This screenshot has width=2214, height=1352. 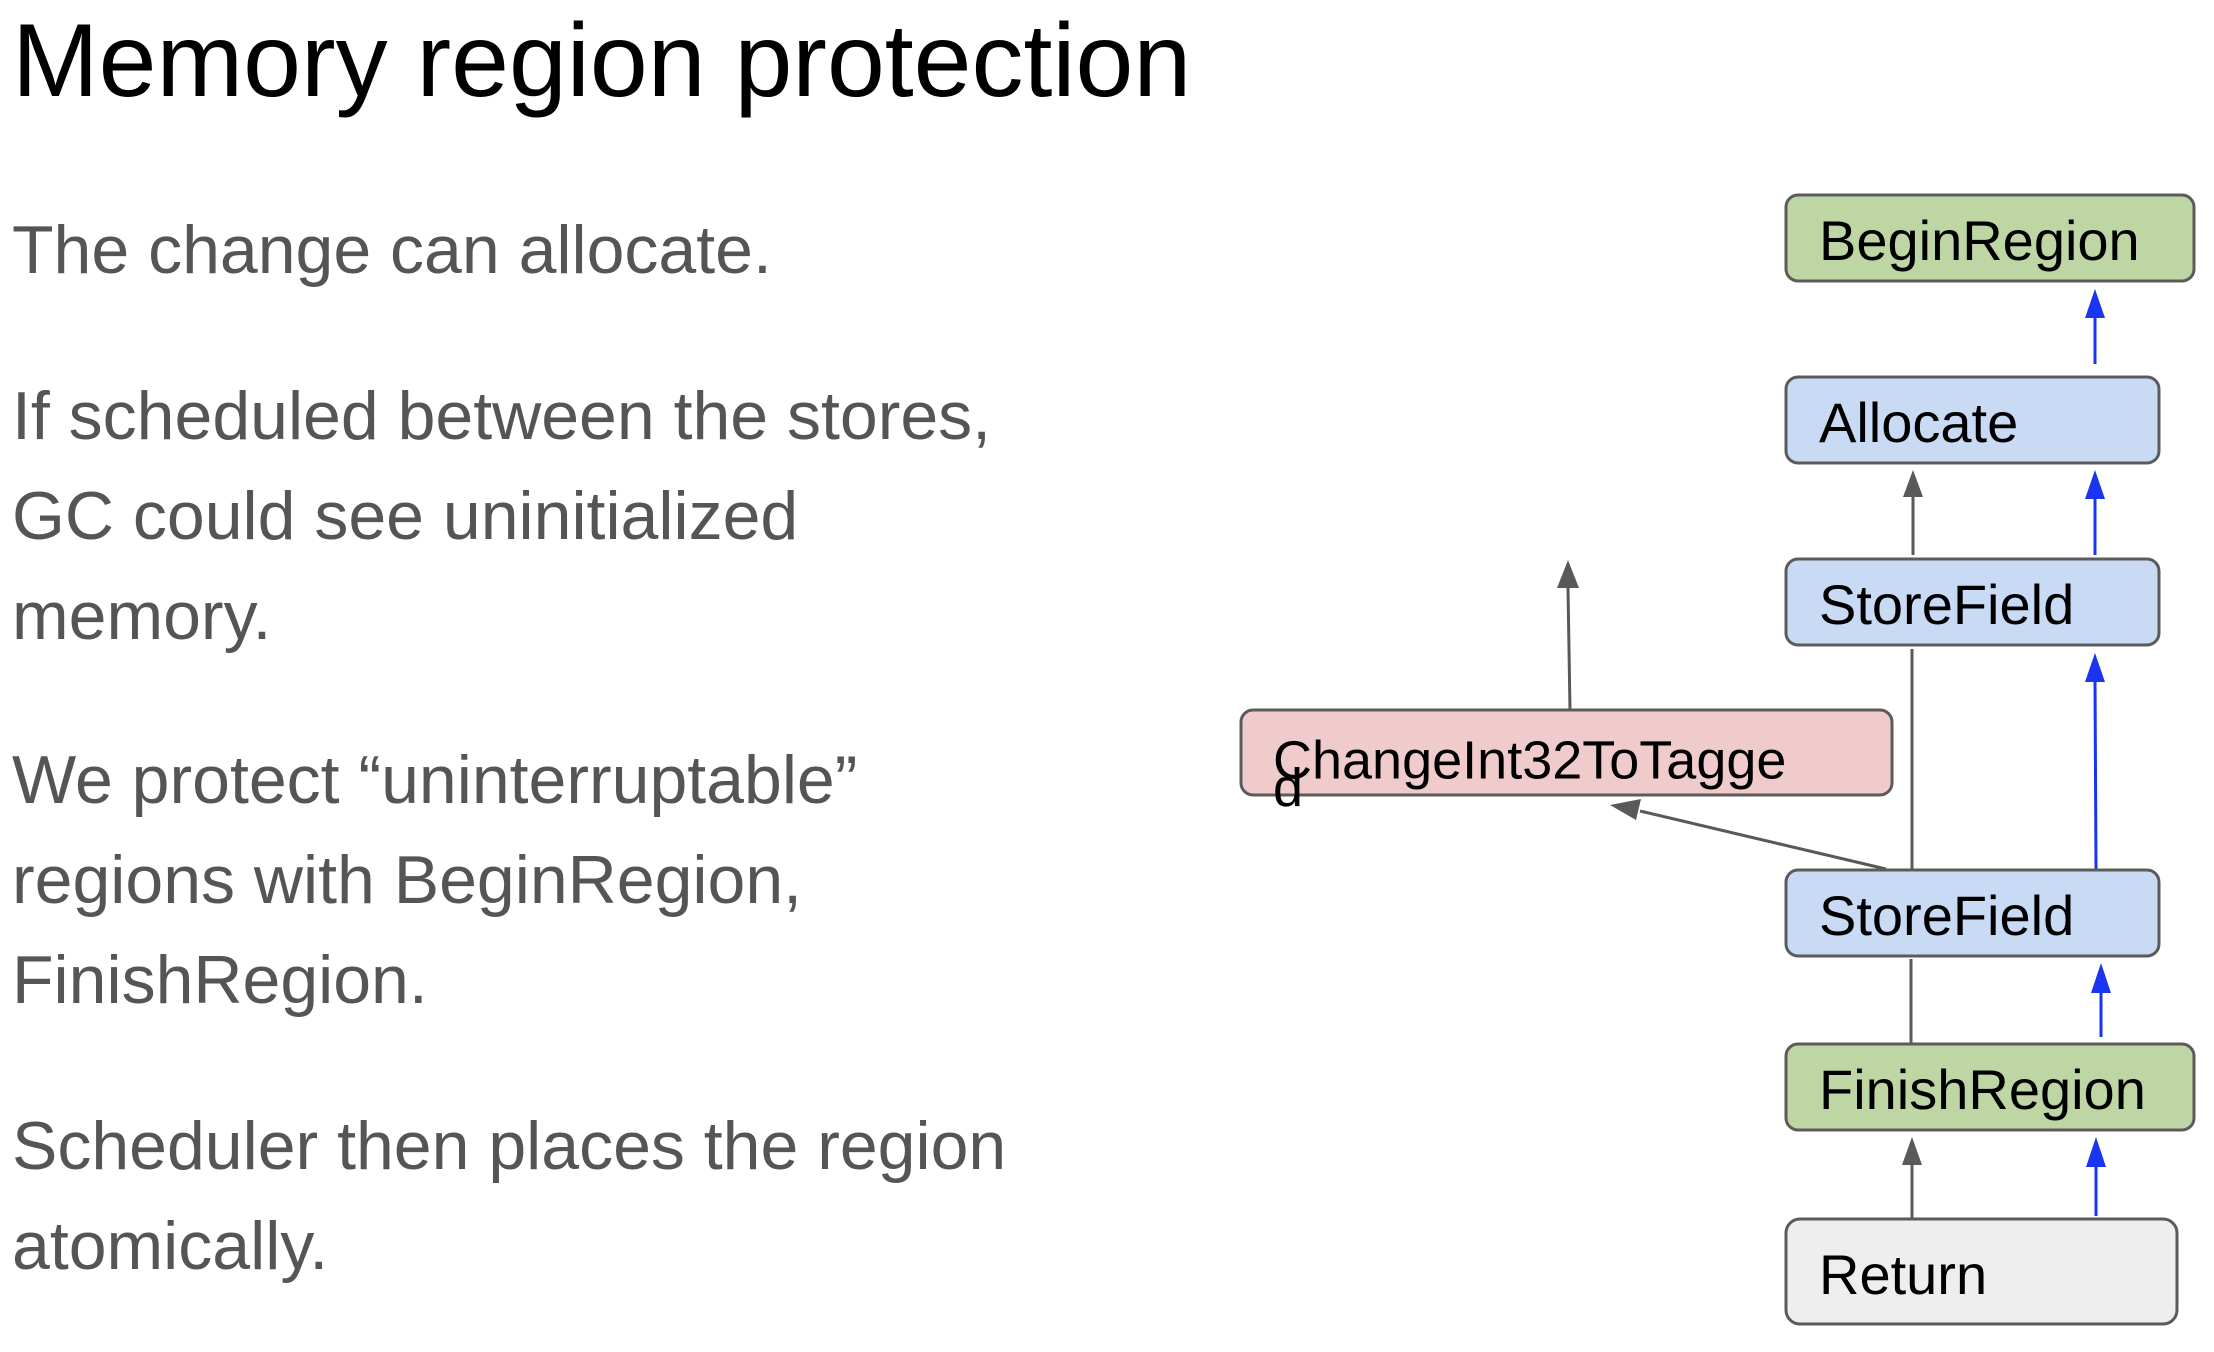 What do you see at coordinates (435, 780) in the screenshot?
I see `paragraph-line: We protect “uninterruptable”` at bounding box center [435, 780].